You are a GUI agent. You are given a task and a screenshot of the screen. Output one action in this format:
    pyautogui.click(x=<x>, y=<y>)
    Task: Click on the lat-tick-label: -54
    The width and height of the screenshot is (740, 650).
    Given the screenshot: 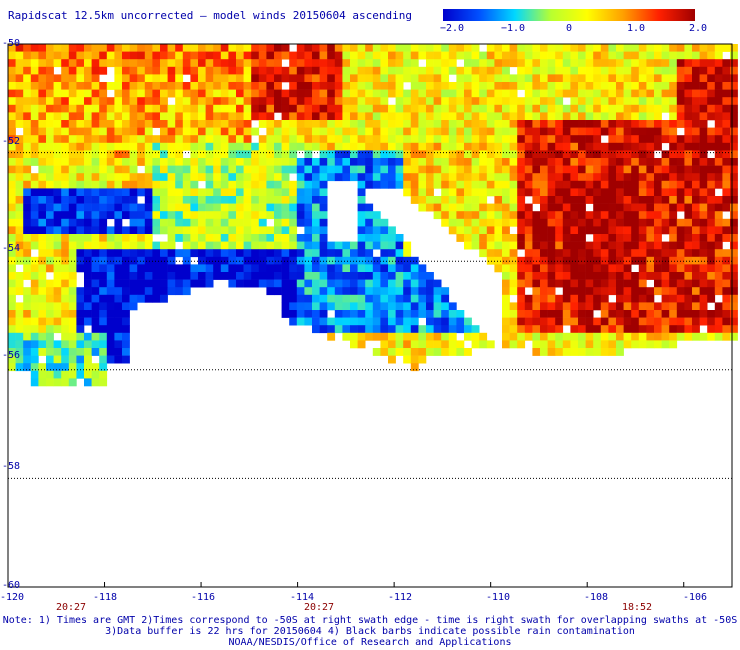 What is the action you would take?
    pyautogui.click(x=11, y=248)
    